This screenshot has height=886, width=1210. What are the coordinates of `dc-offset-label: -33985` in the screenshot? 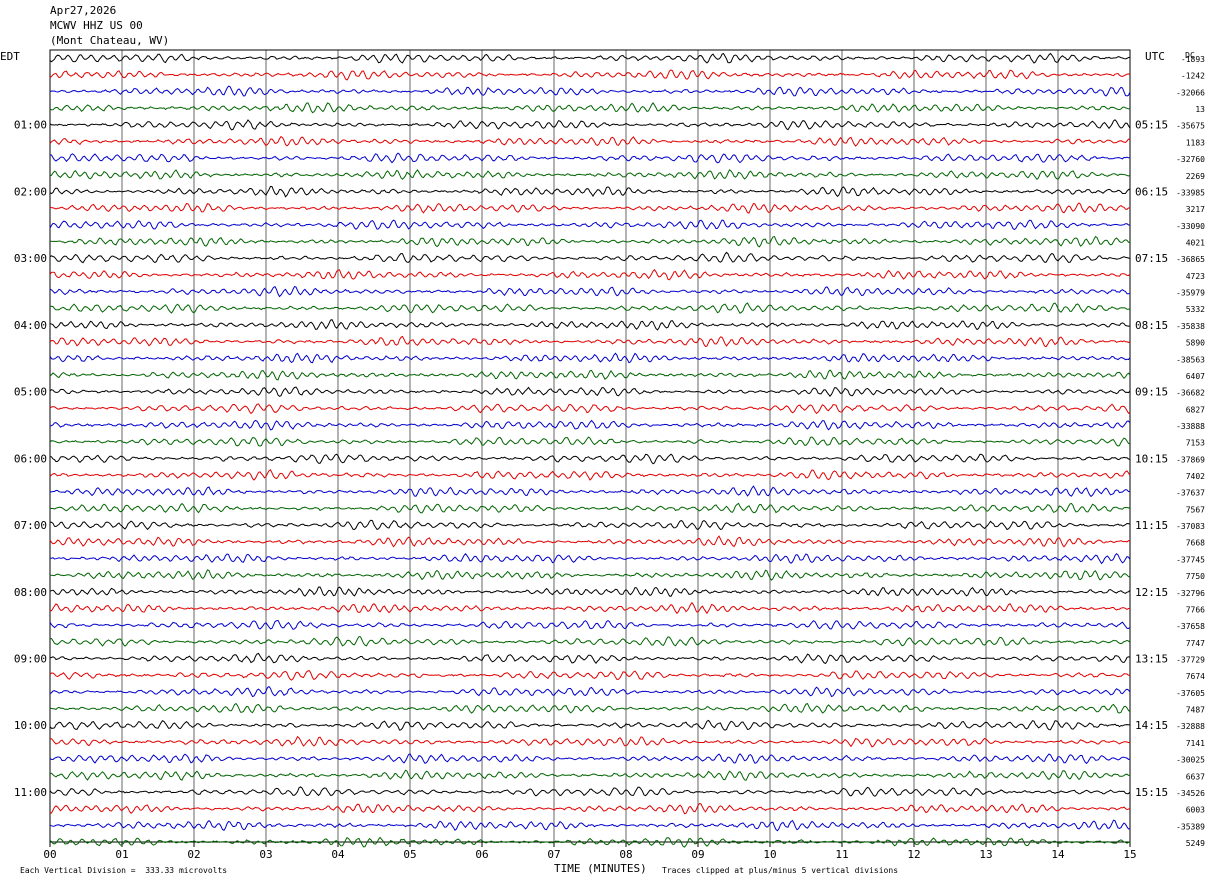 It's located at (1190, 192).